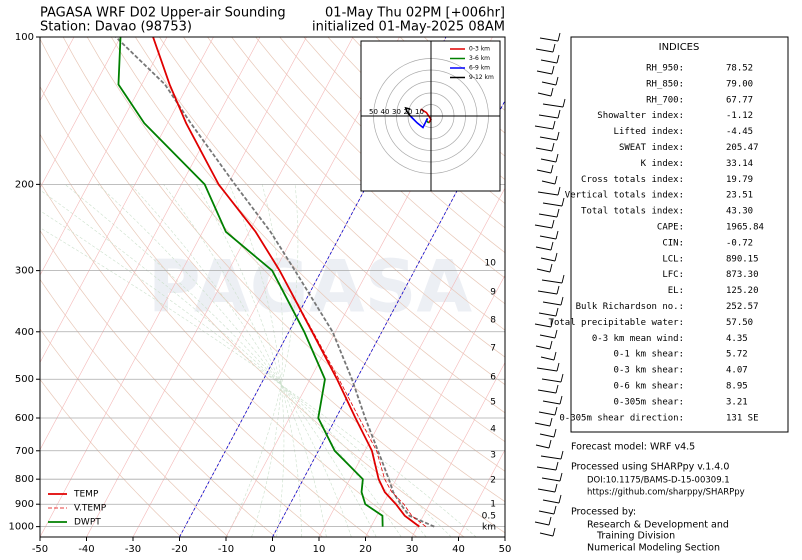 The image size is (802, 560). I want to click on x-tick-label: -50, so click(40, 549).